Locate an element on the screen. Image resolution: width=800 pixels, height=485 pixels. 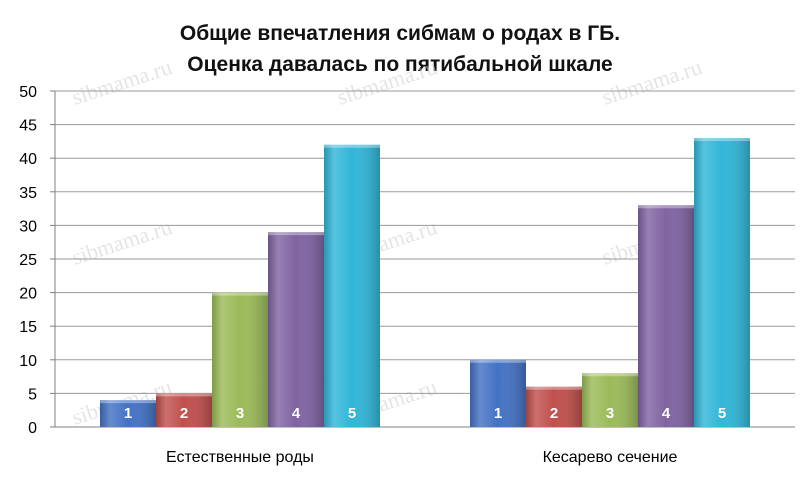
x-axis: Естественные роды Кесарево сечение is located at coordinates (421, 457).